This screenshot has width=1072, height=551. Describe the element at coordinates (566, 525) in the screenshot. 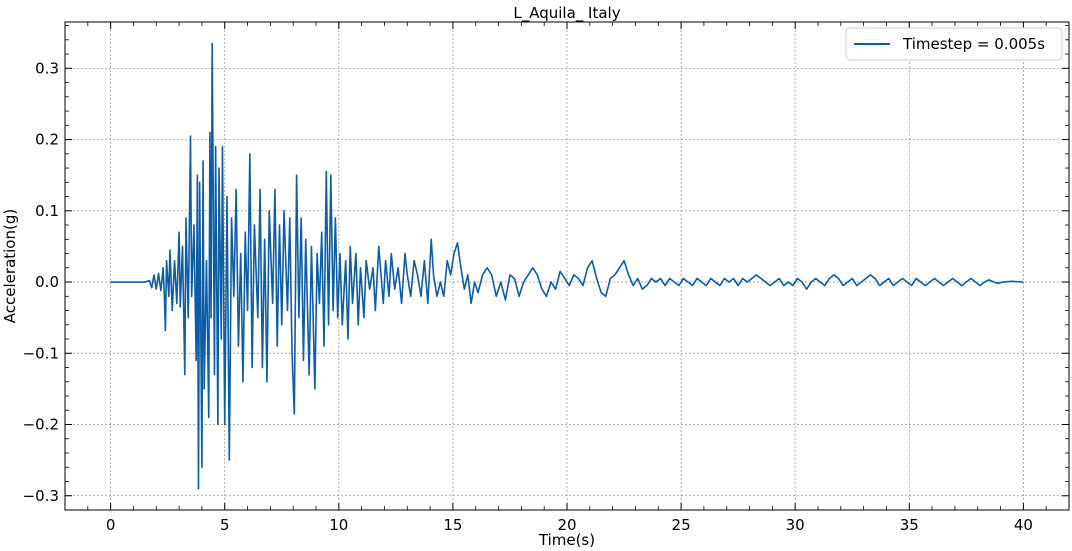

I see `x-tick-label: 20` at that location.